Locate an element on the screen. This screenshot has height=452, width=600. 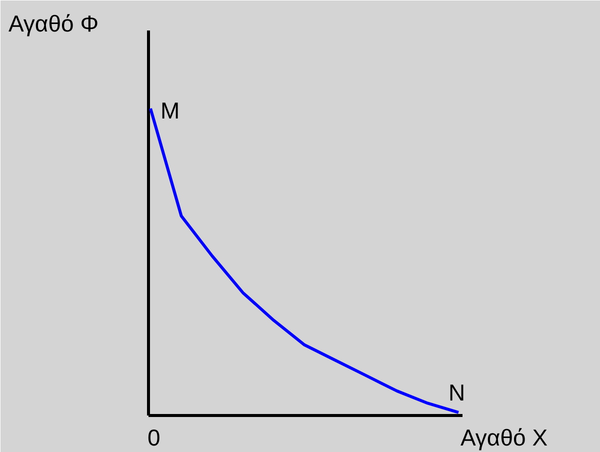
text: 0 is located at coordinates (154, 437).